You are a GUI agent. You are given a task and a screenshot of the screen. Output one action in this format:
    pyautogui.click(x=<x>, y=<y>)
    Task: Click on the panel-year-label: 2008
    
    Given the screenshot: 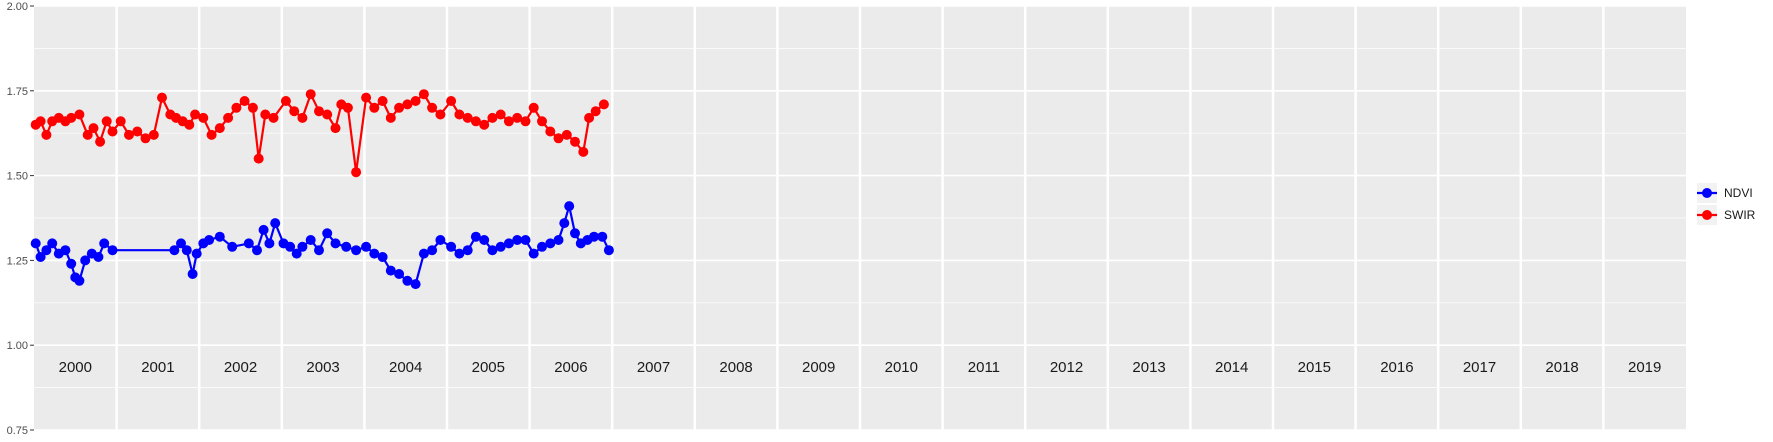 What is the action you would take?
    pyautogui.click(x=735, y=367)
    